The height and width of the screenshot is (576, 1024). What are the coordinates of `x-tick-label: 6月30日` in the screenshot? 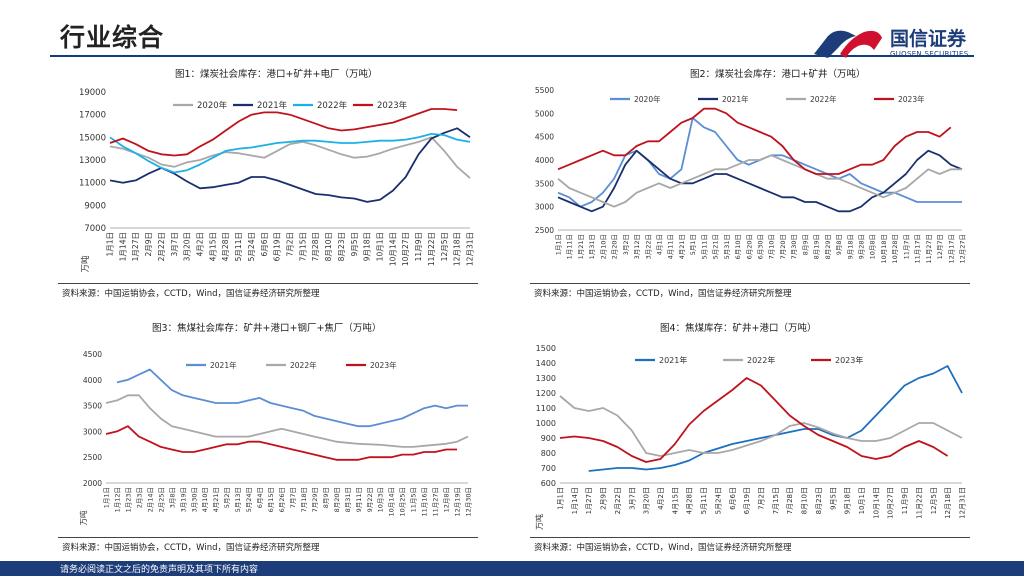 It's located at (761, 246).